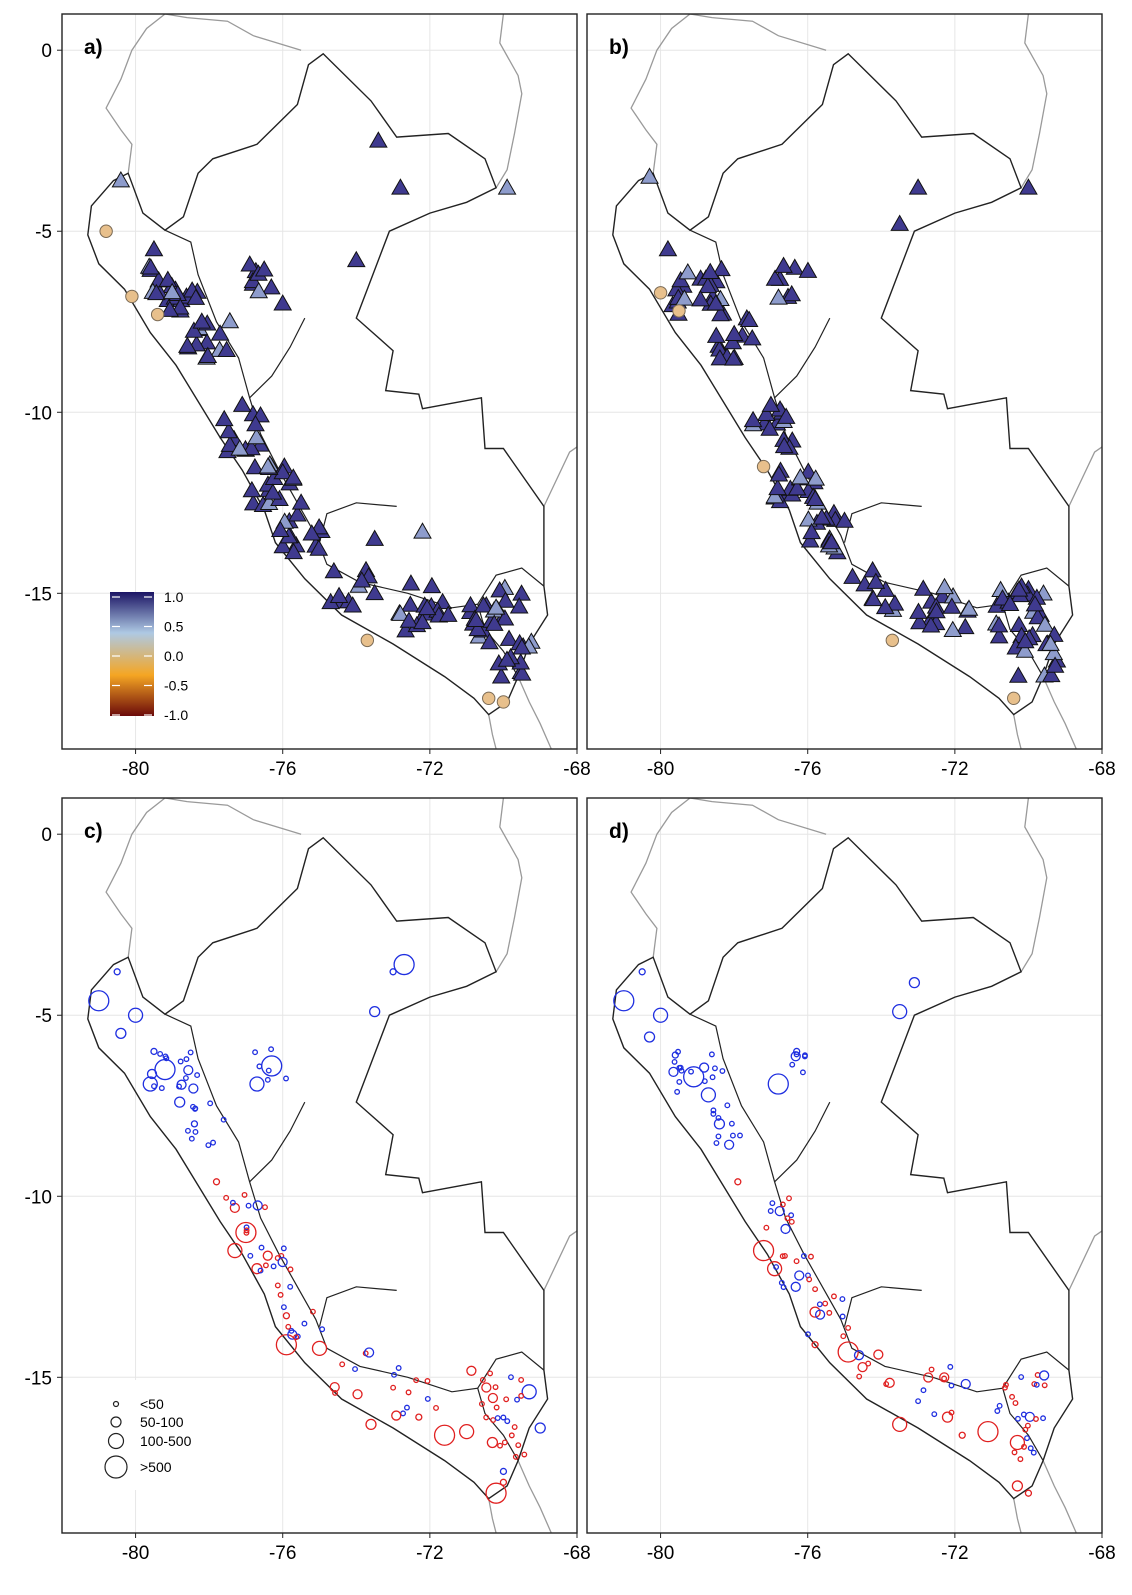 The height and width of the screenshot is (1595, 1132). I want to click on panel-label: a), so click(93, 47).